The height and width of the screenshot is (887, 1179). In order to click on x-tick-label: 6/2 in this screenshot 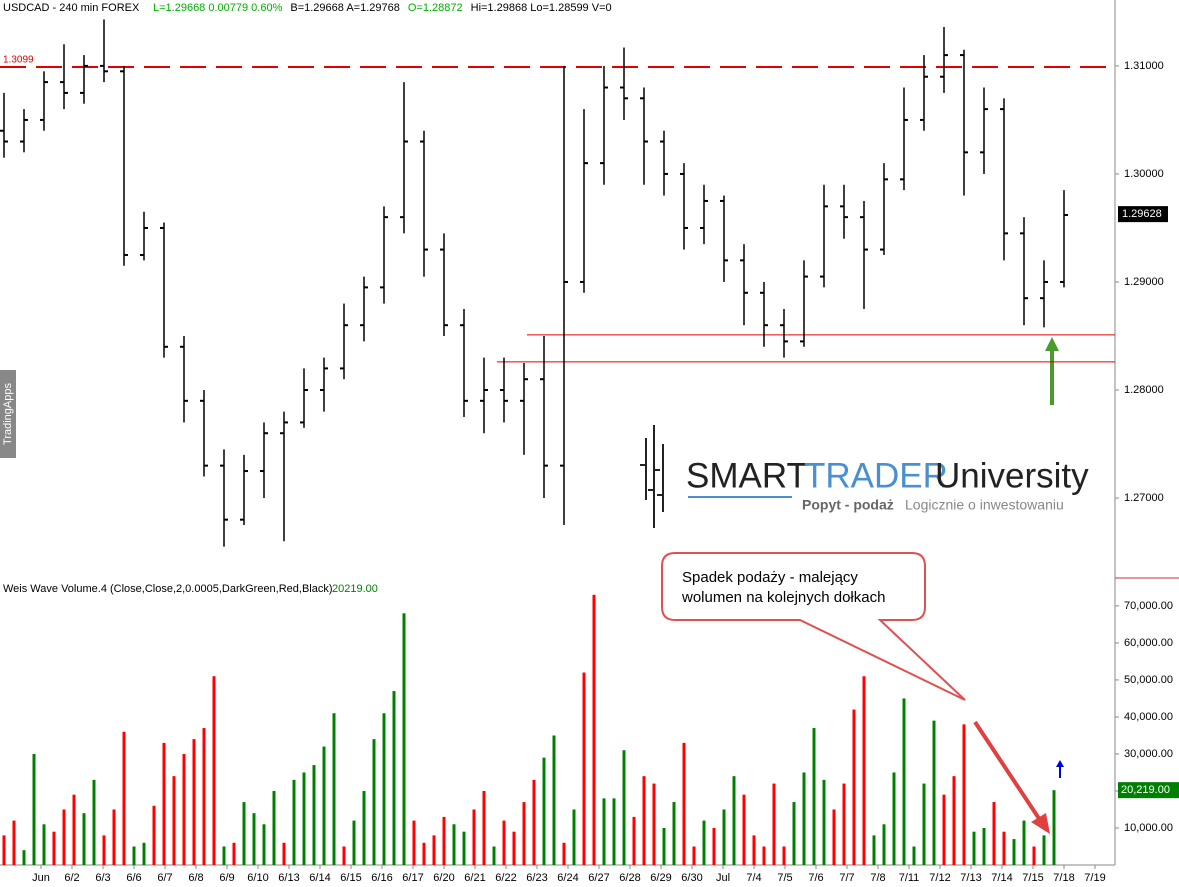, I will do `click(71, 878)`.